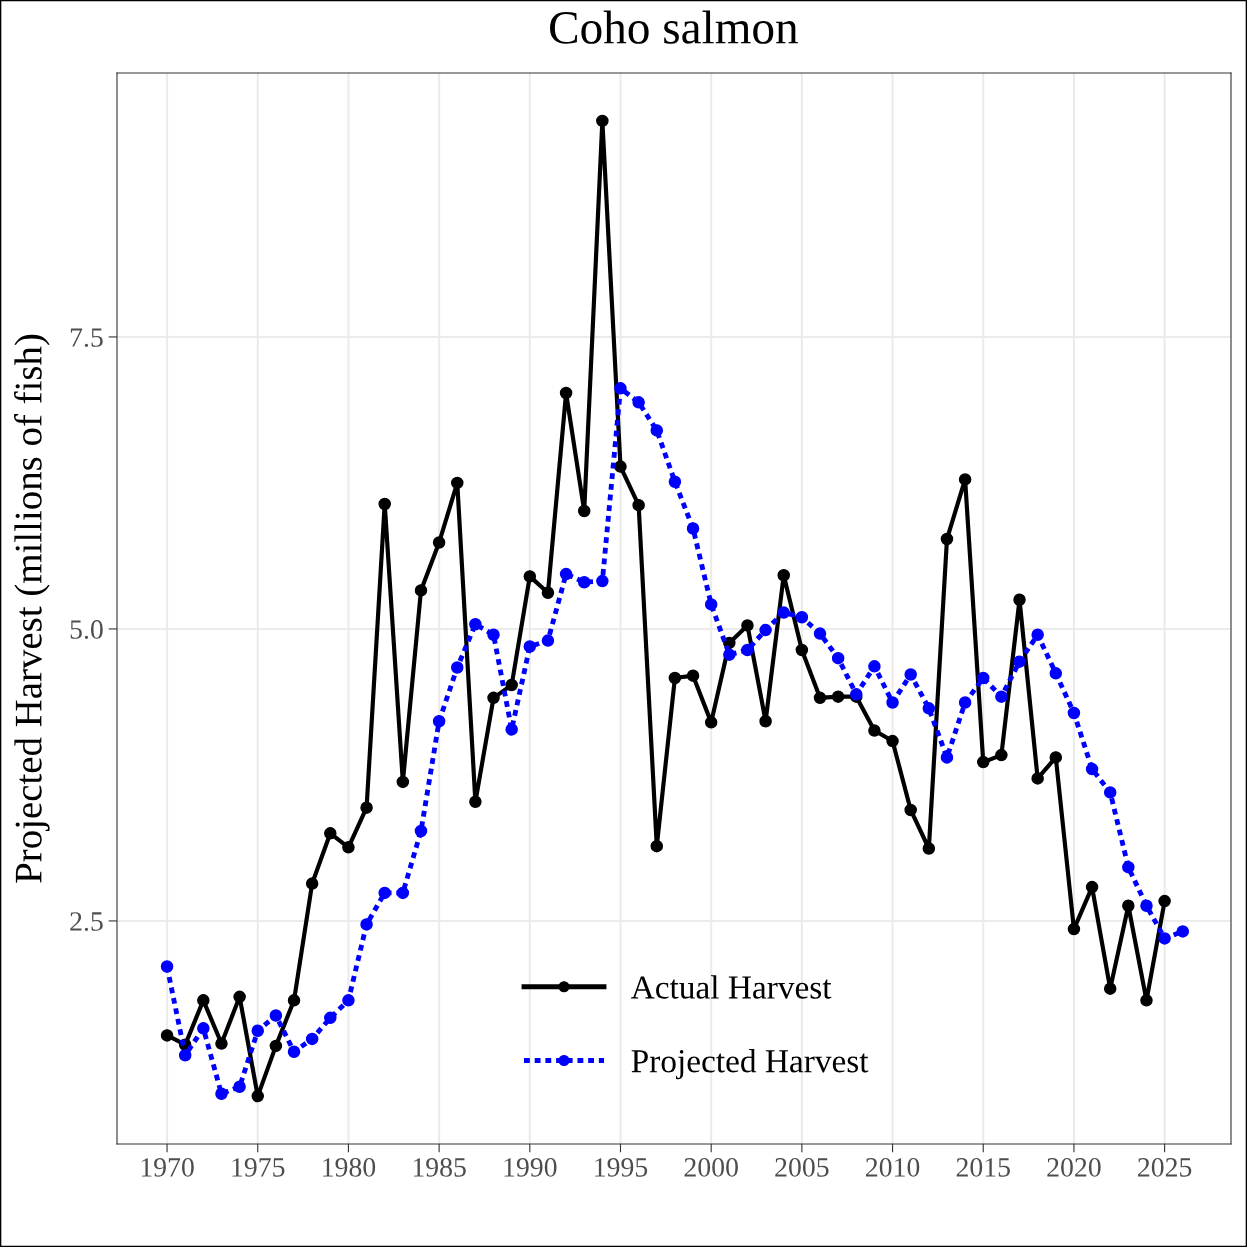 The image size is (1247, 1247). What do you see at coordinates (711, 1167) in the screenshot?
I see `x-tick-label: 2000` at bounding box center [711, 1167].